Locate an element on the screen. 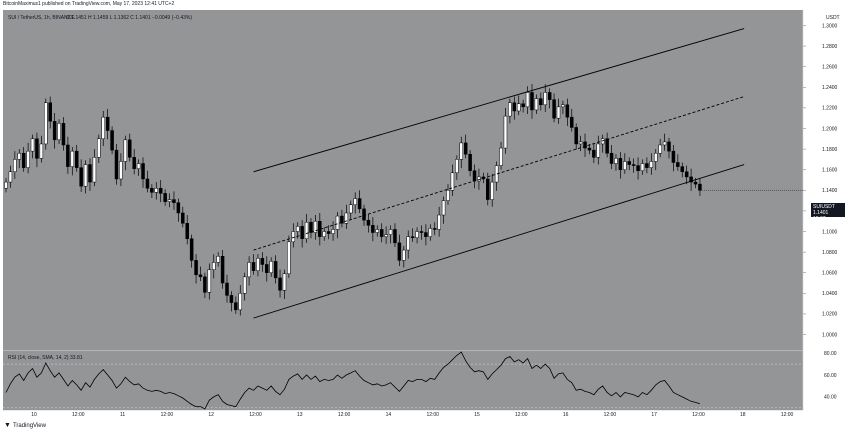 Image resolution: width=850 pixels, height=434 pixels. rsi-tick-label: 80.00 is located at coordinates (830, 354).